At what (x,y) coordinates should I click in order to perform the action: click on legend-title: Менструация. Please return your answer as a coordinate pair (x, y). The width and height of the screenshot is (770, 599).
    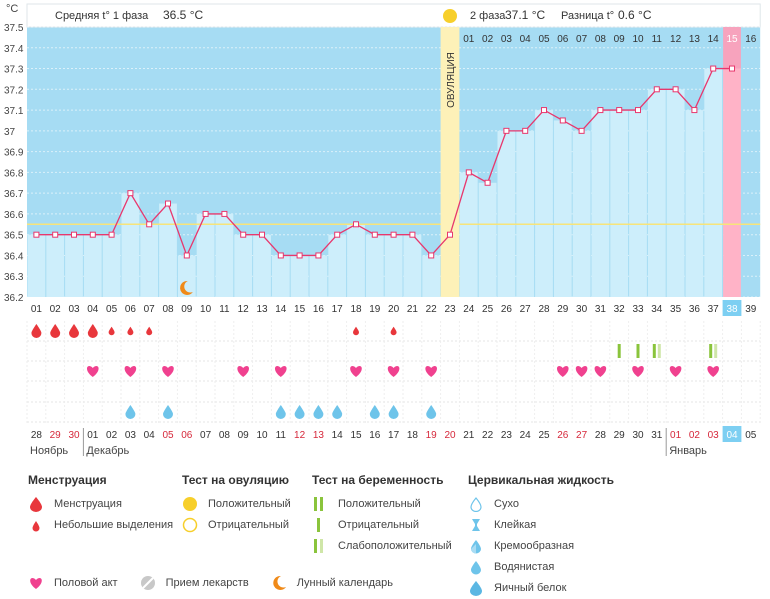
    Looking at the image, I should click on (67, 480).